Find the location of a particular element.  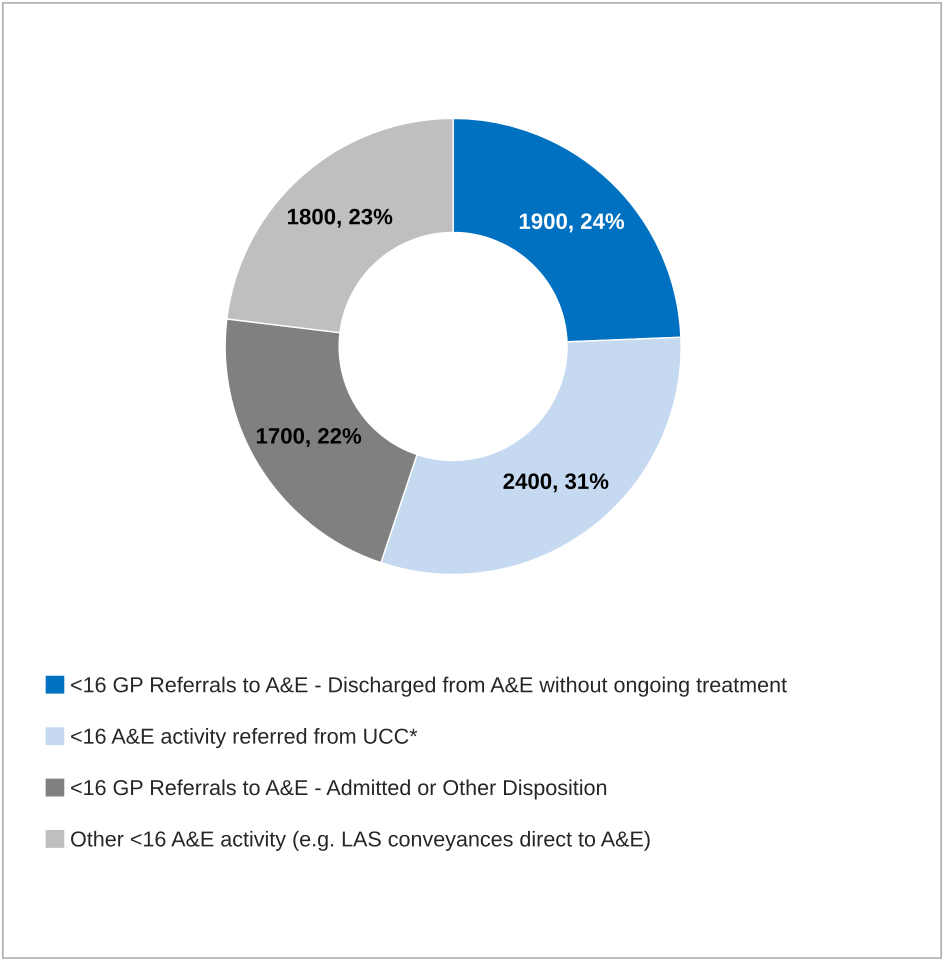

legend-label: <16 GP Referrals to A&E - Admitted or Other Disposition is located at coordinates (338, 789).